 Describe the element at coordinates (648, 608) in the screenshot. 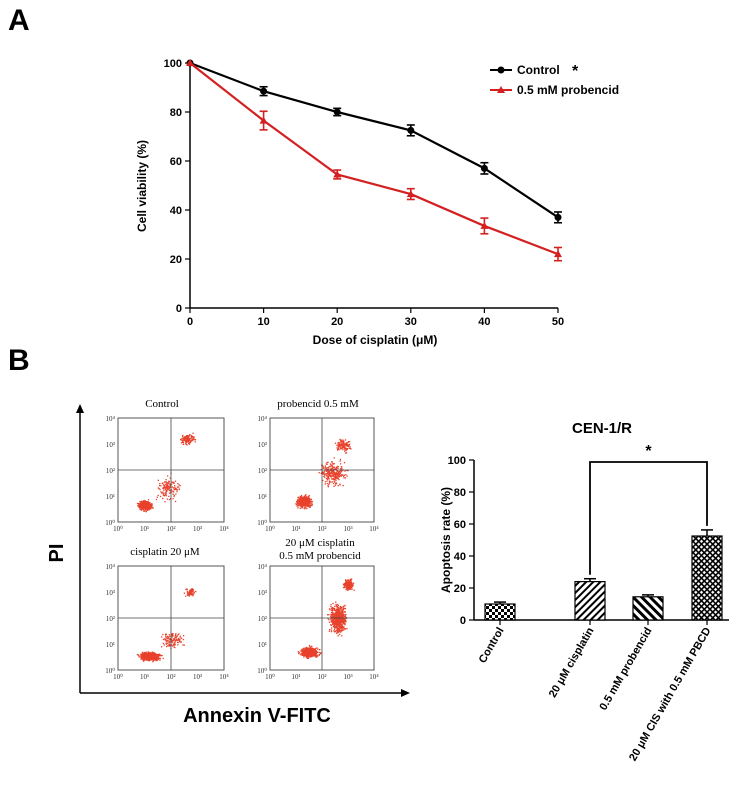

I see `bar` at that location.